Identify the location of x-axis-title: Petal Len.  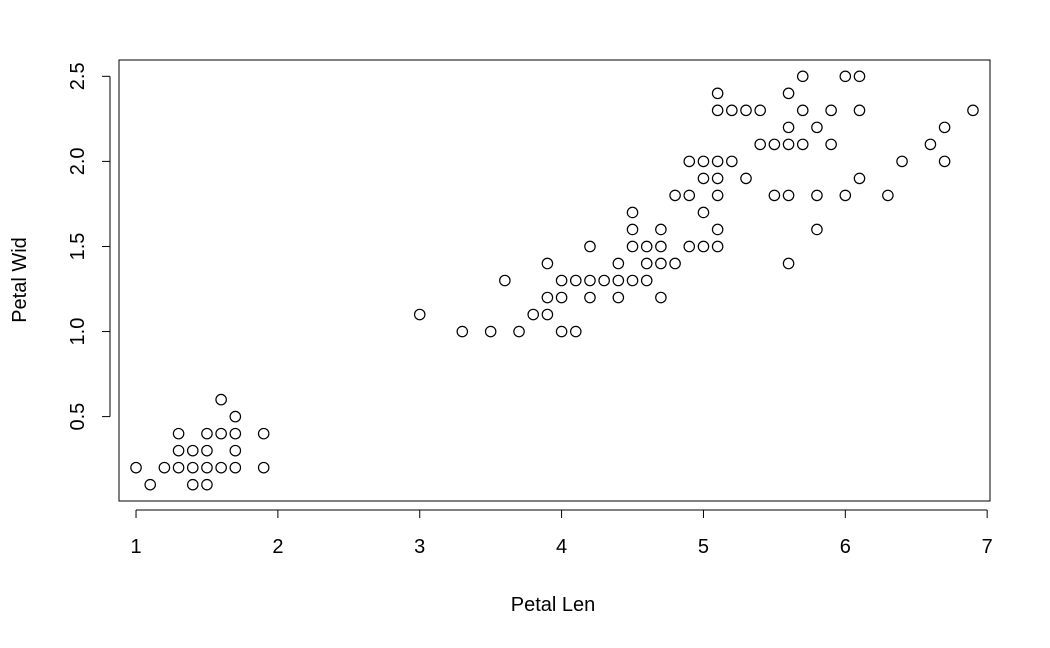
(553, 605).